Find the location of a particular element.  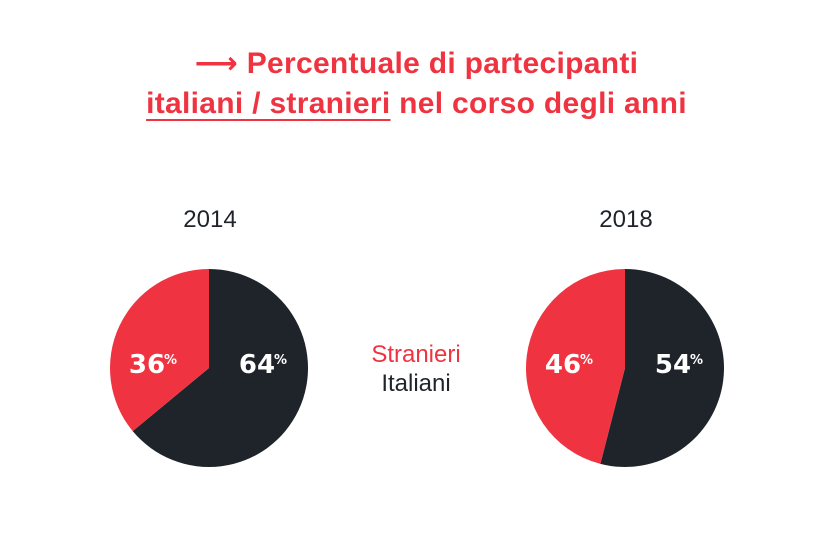

data-label-unit-italiani-2014: % is located at coordinates (280, 360).